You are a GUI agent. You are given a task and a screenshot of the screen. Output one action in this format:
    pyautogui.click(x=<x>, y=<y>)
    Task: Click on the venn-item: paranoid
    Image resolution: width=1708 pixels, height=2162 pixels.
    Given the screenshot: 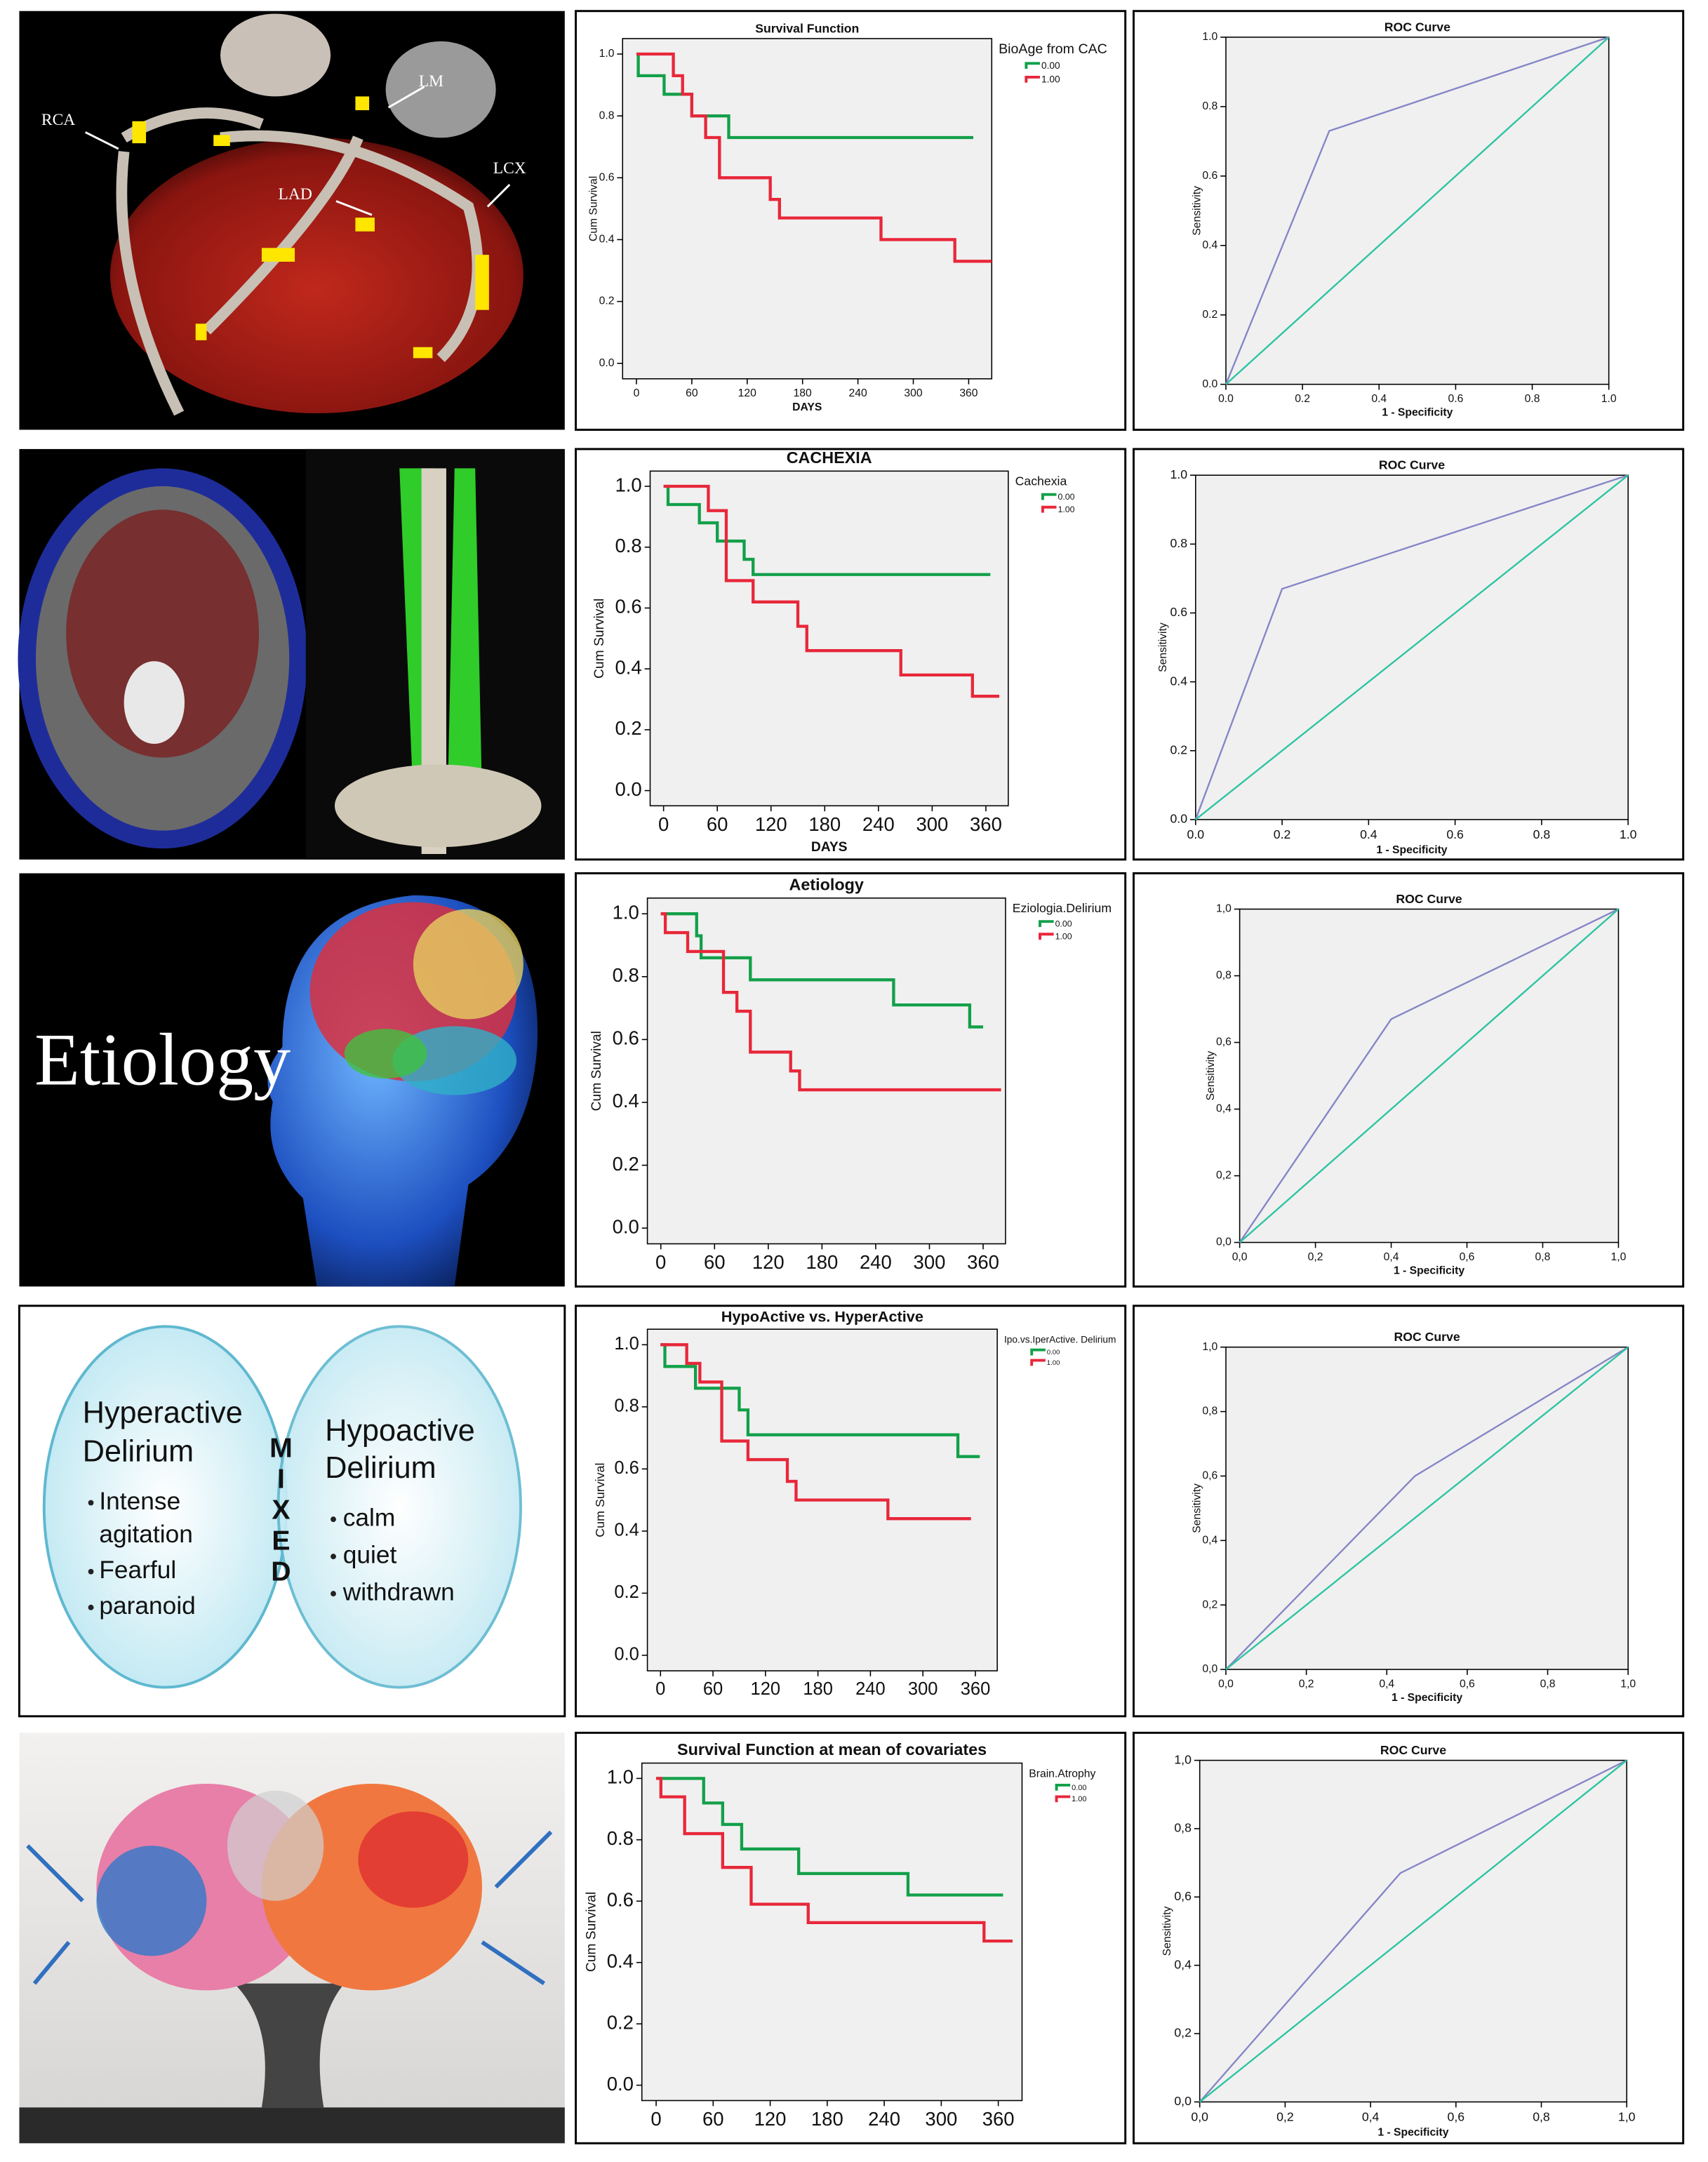 What is the action you would take?
    pyautogui.click(x=147, y=1606)
    